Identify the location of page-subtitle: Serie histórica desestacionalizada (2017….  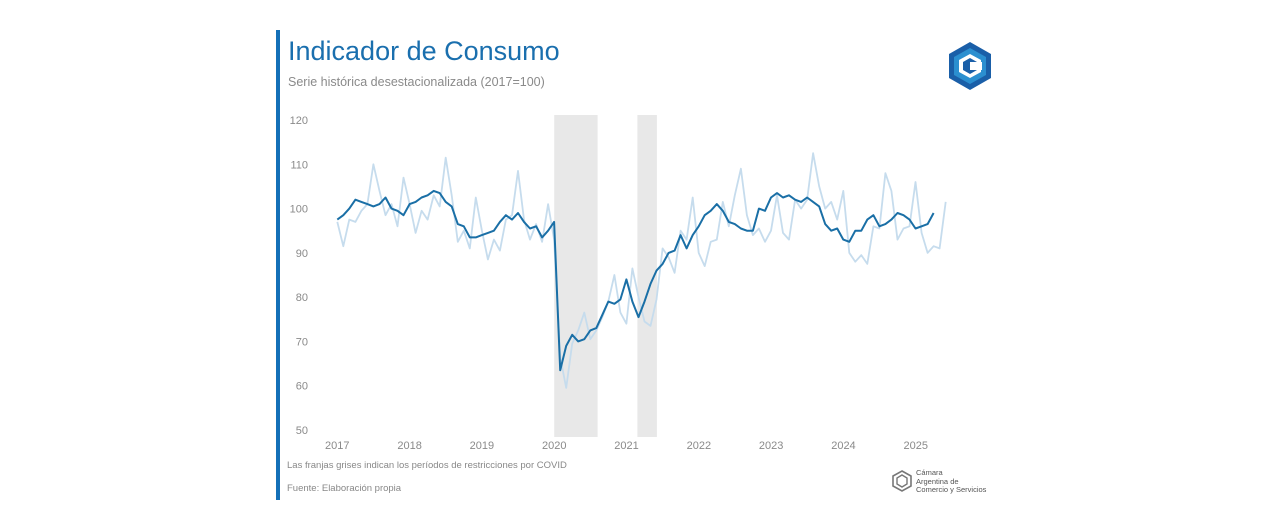
(416, 82).